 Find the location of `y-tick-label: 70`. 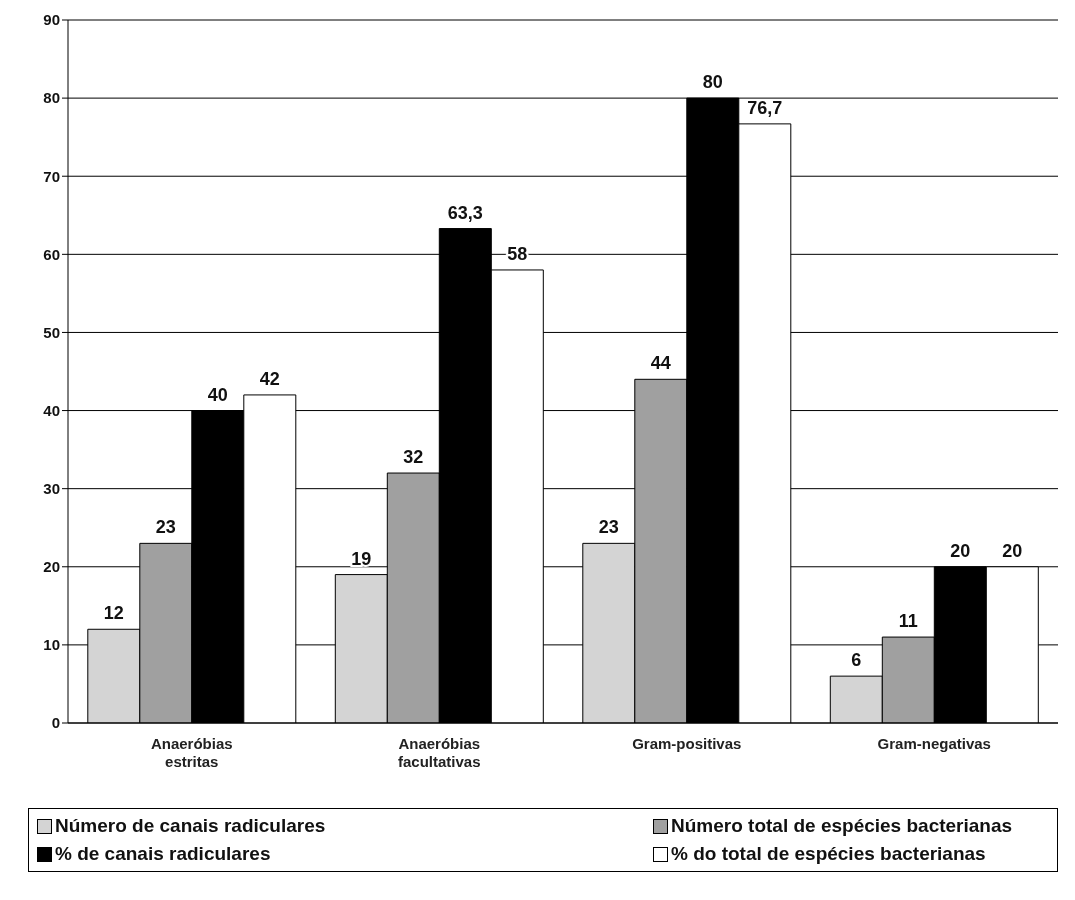

y-tick-label: 70 is located at coordinates (51, 176).